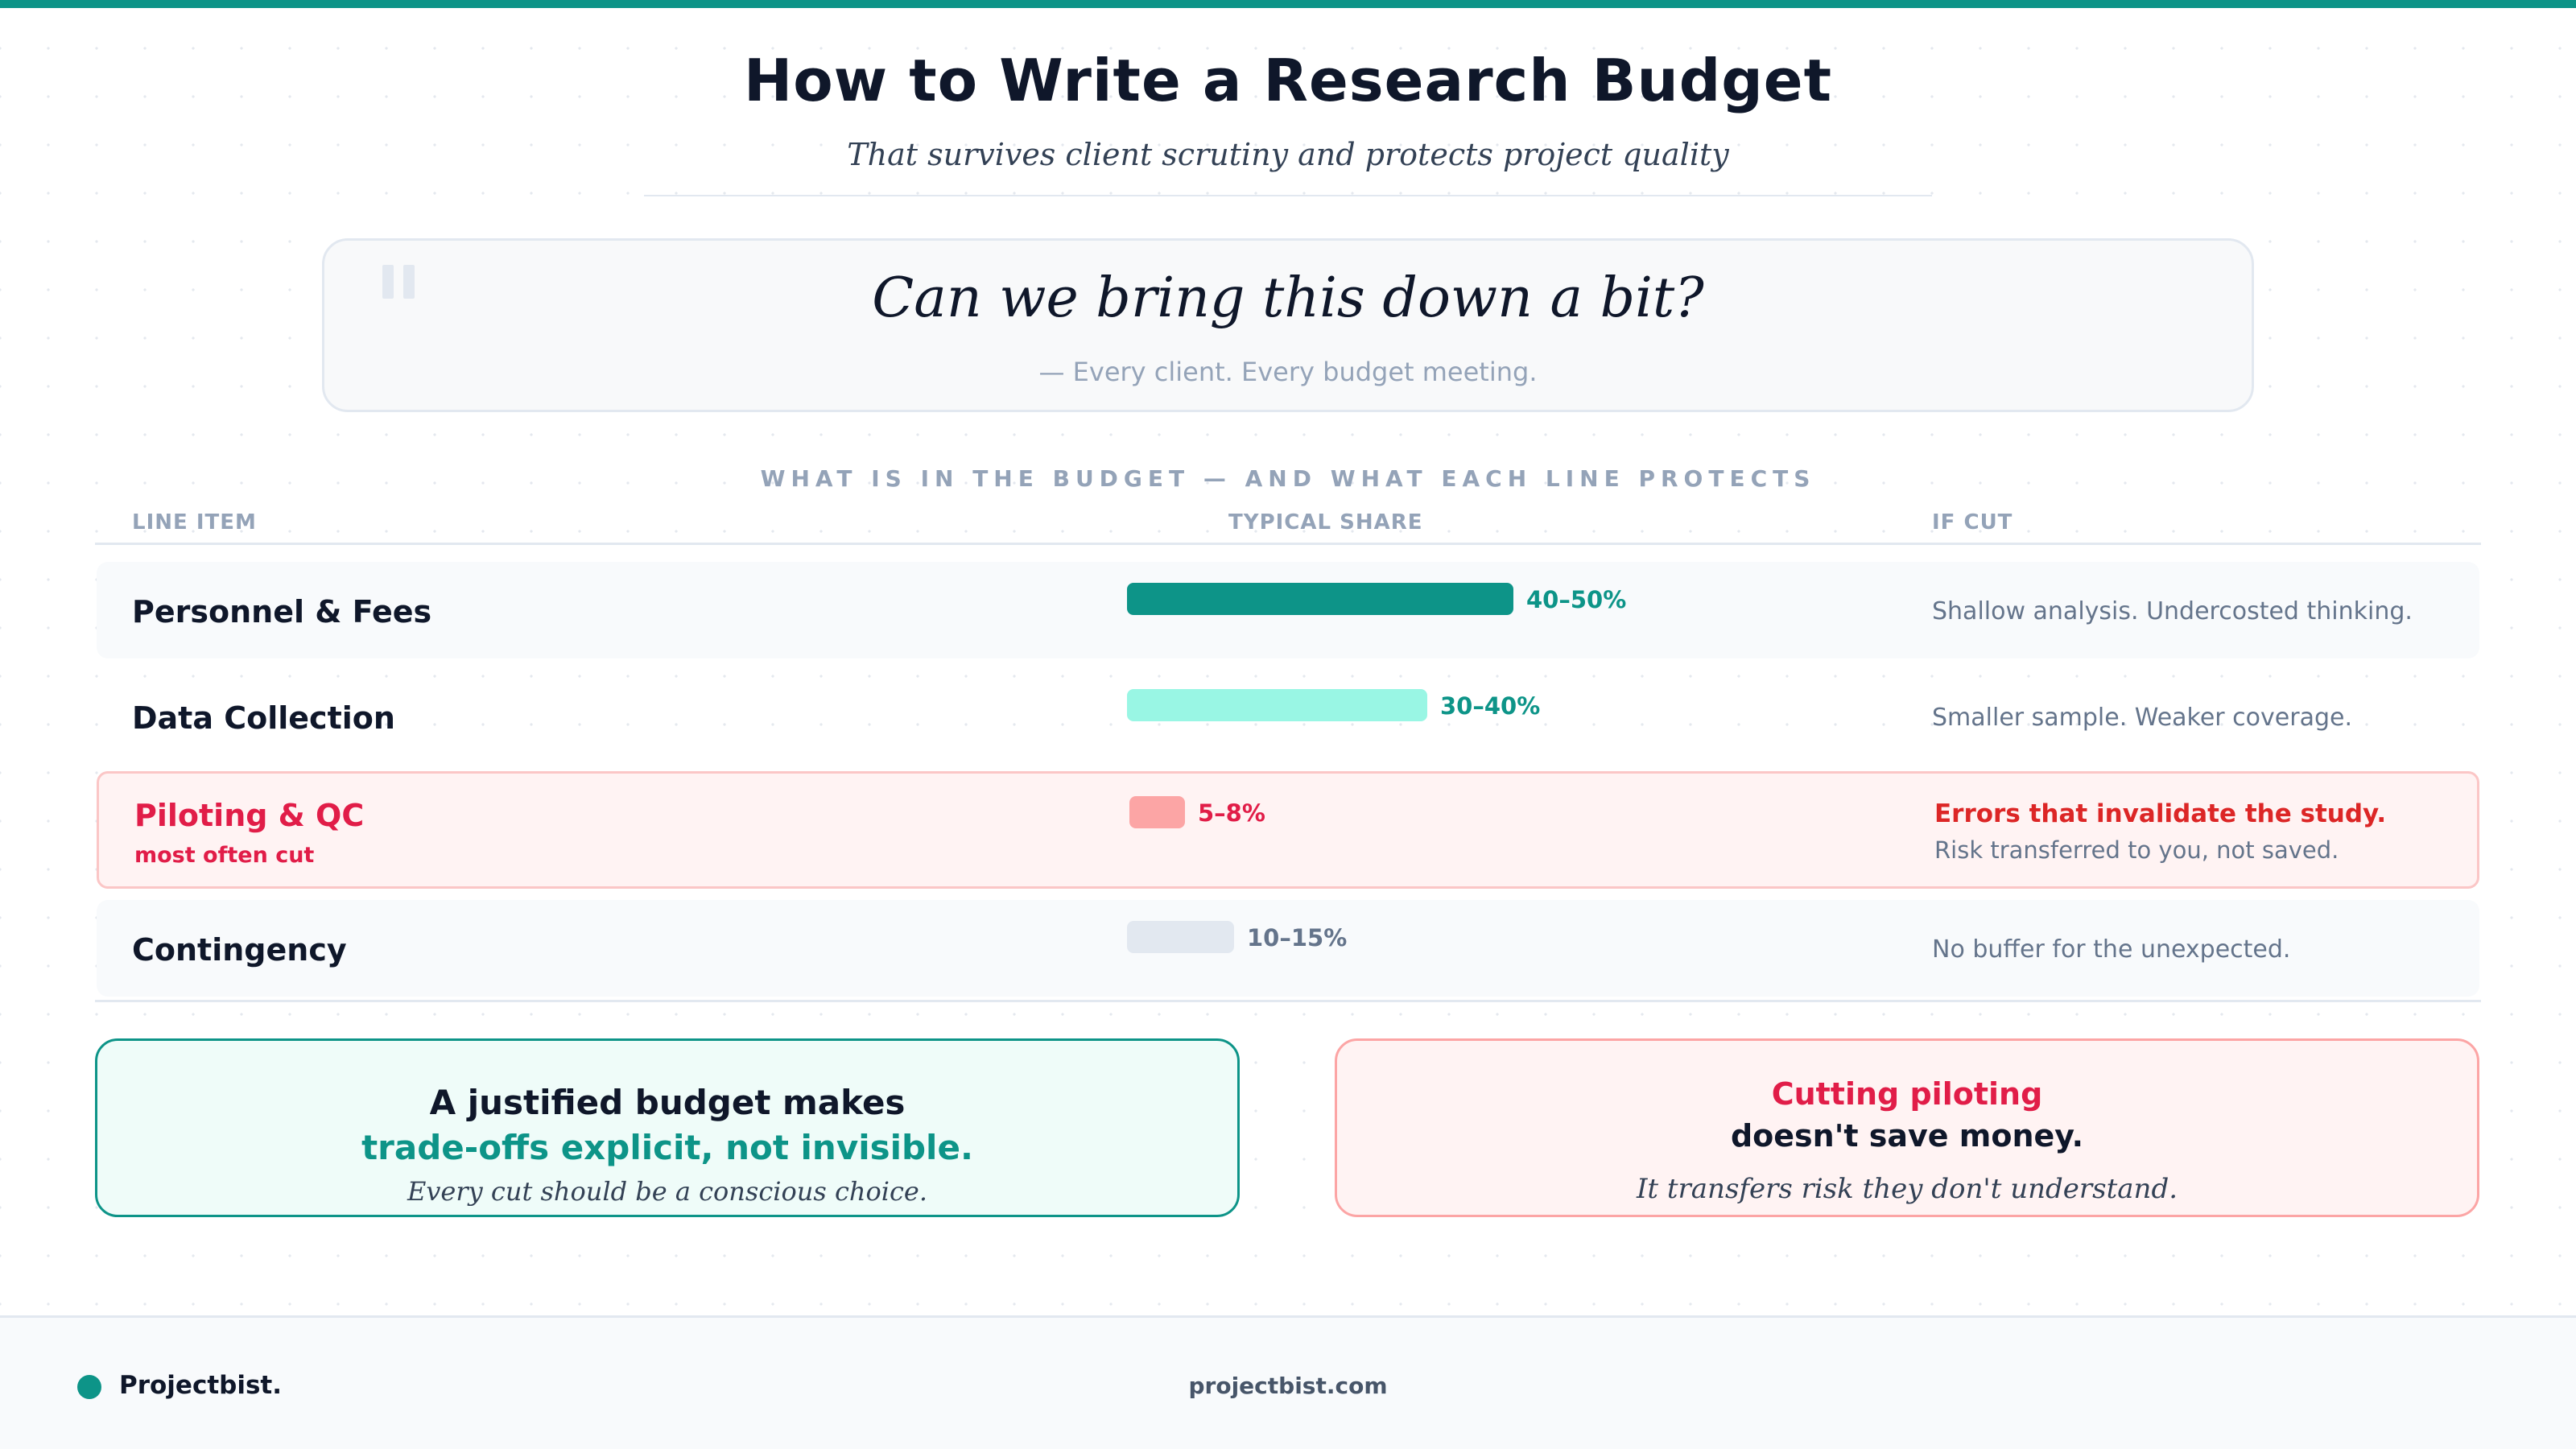 The height and width of the screenshot is (1449, 2576). I want to click on if-cut-text: Shallow analysis. Undercosted thinking., so click(2172, 611).